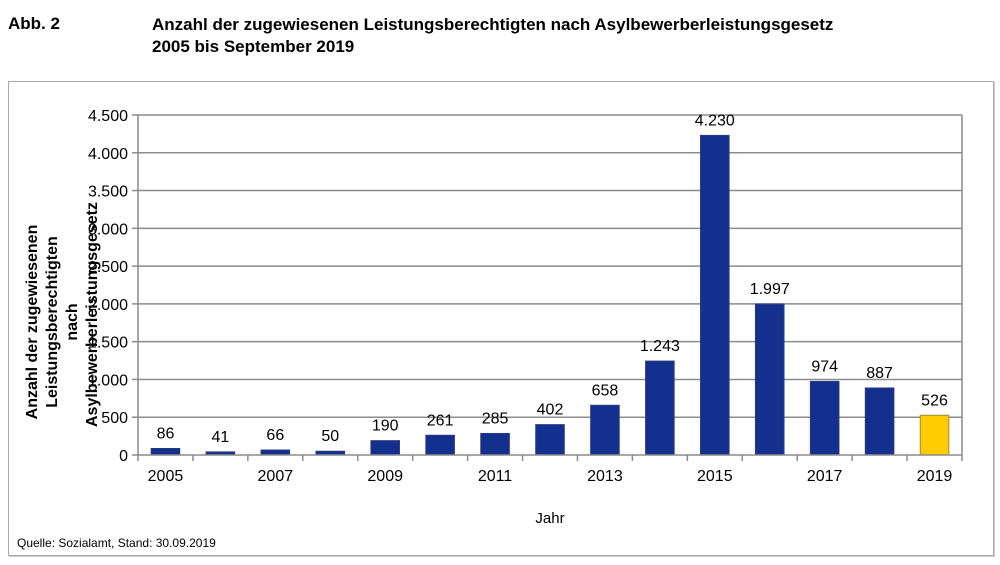  Describe the element at coordinates (550, 440) in the screenshot. I see `bar-2012` at that location.